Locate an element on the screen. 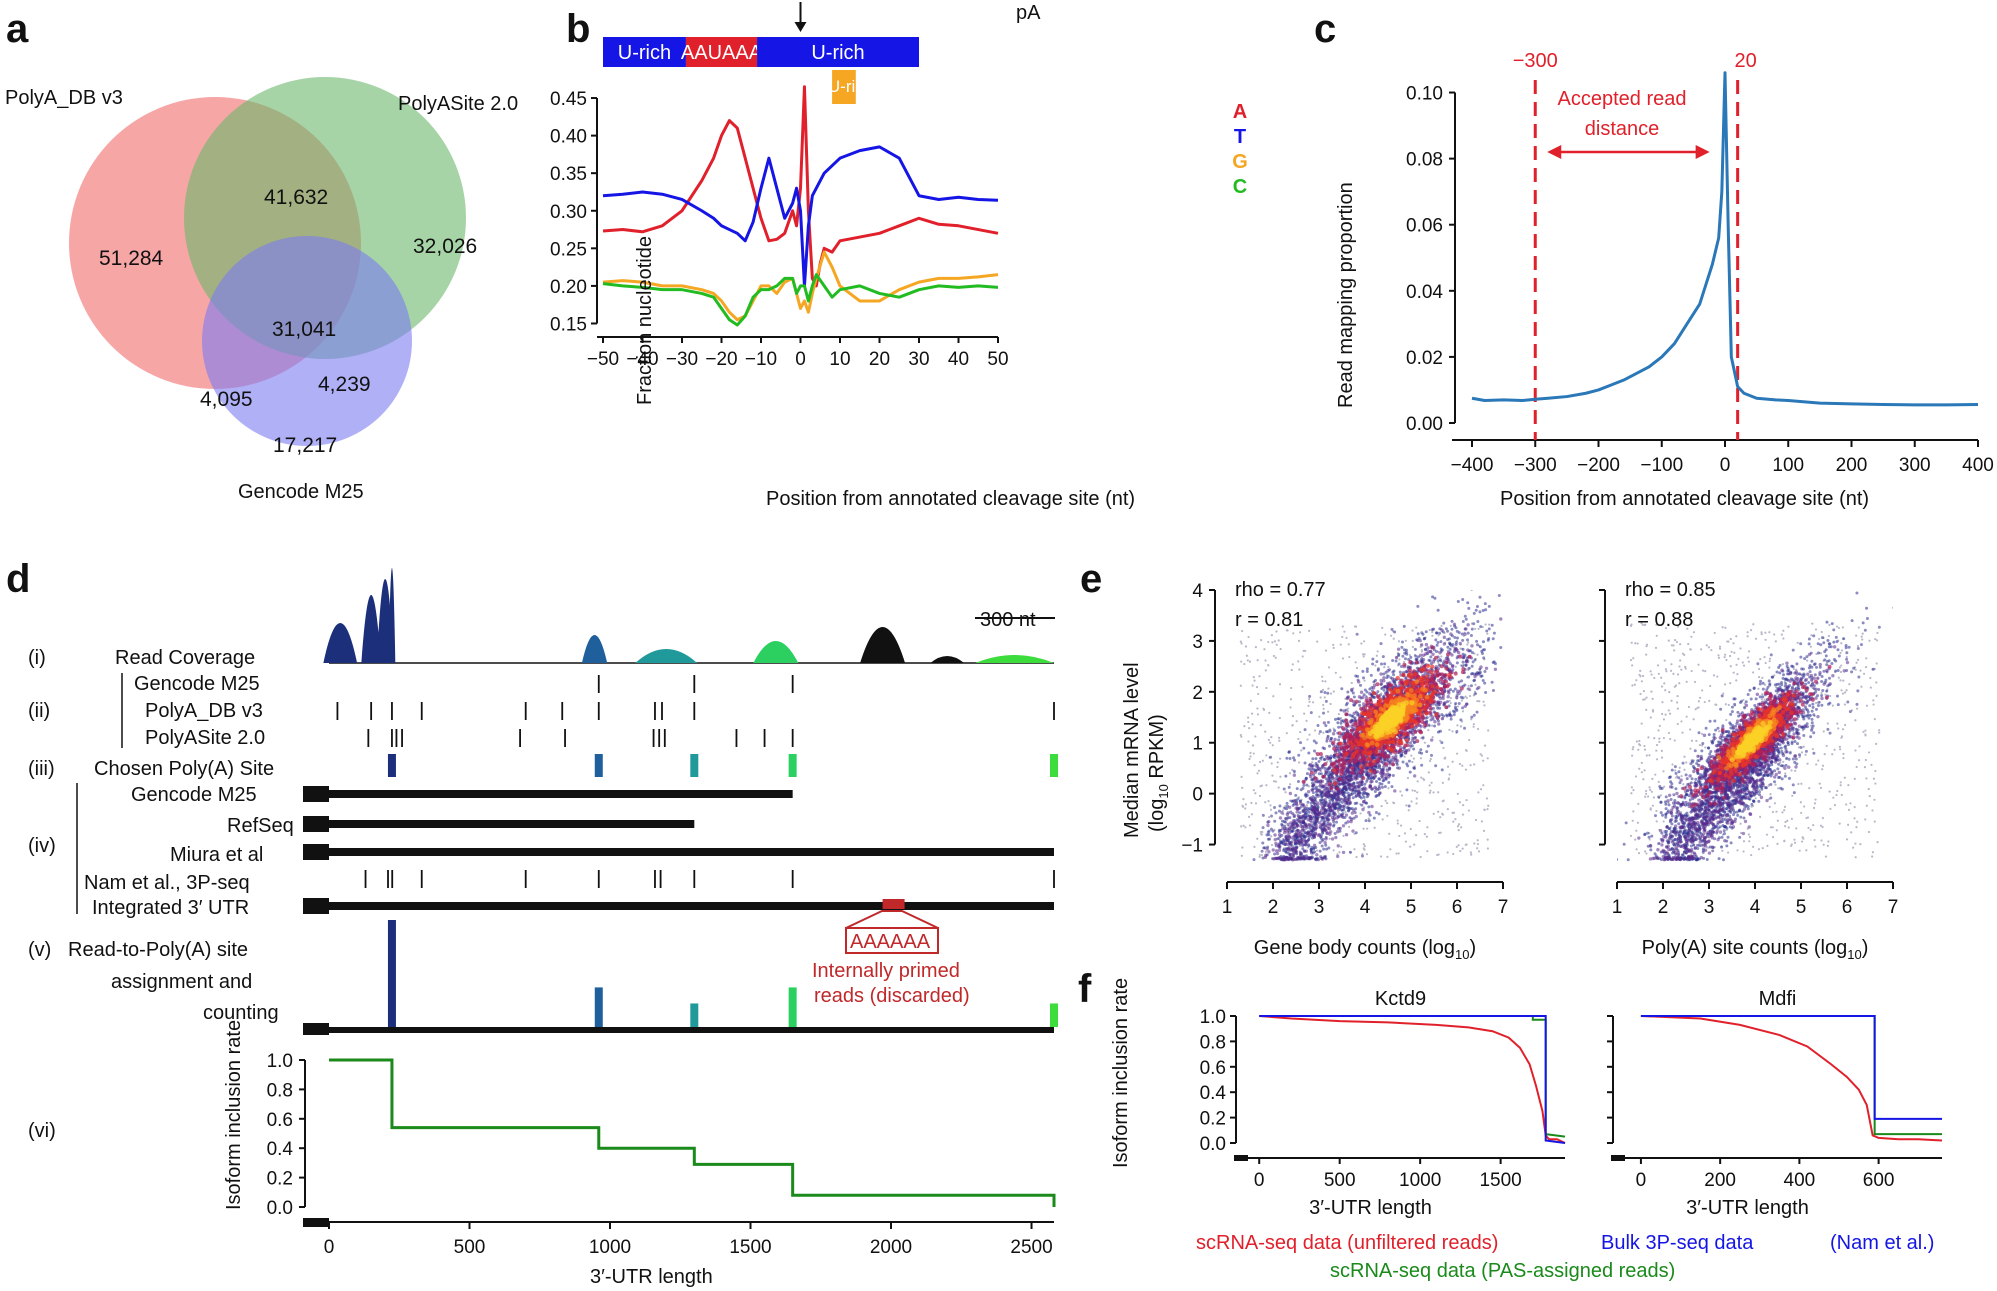 This screenshot has height=1291, width=1997. venn-region-all-three: 31,041 is located at coordinates (304, 329).